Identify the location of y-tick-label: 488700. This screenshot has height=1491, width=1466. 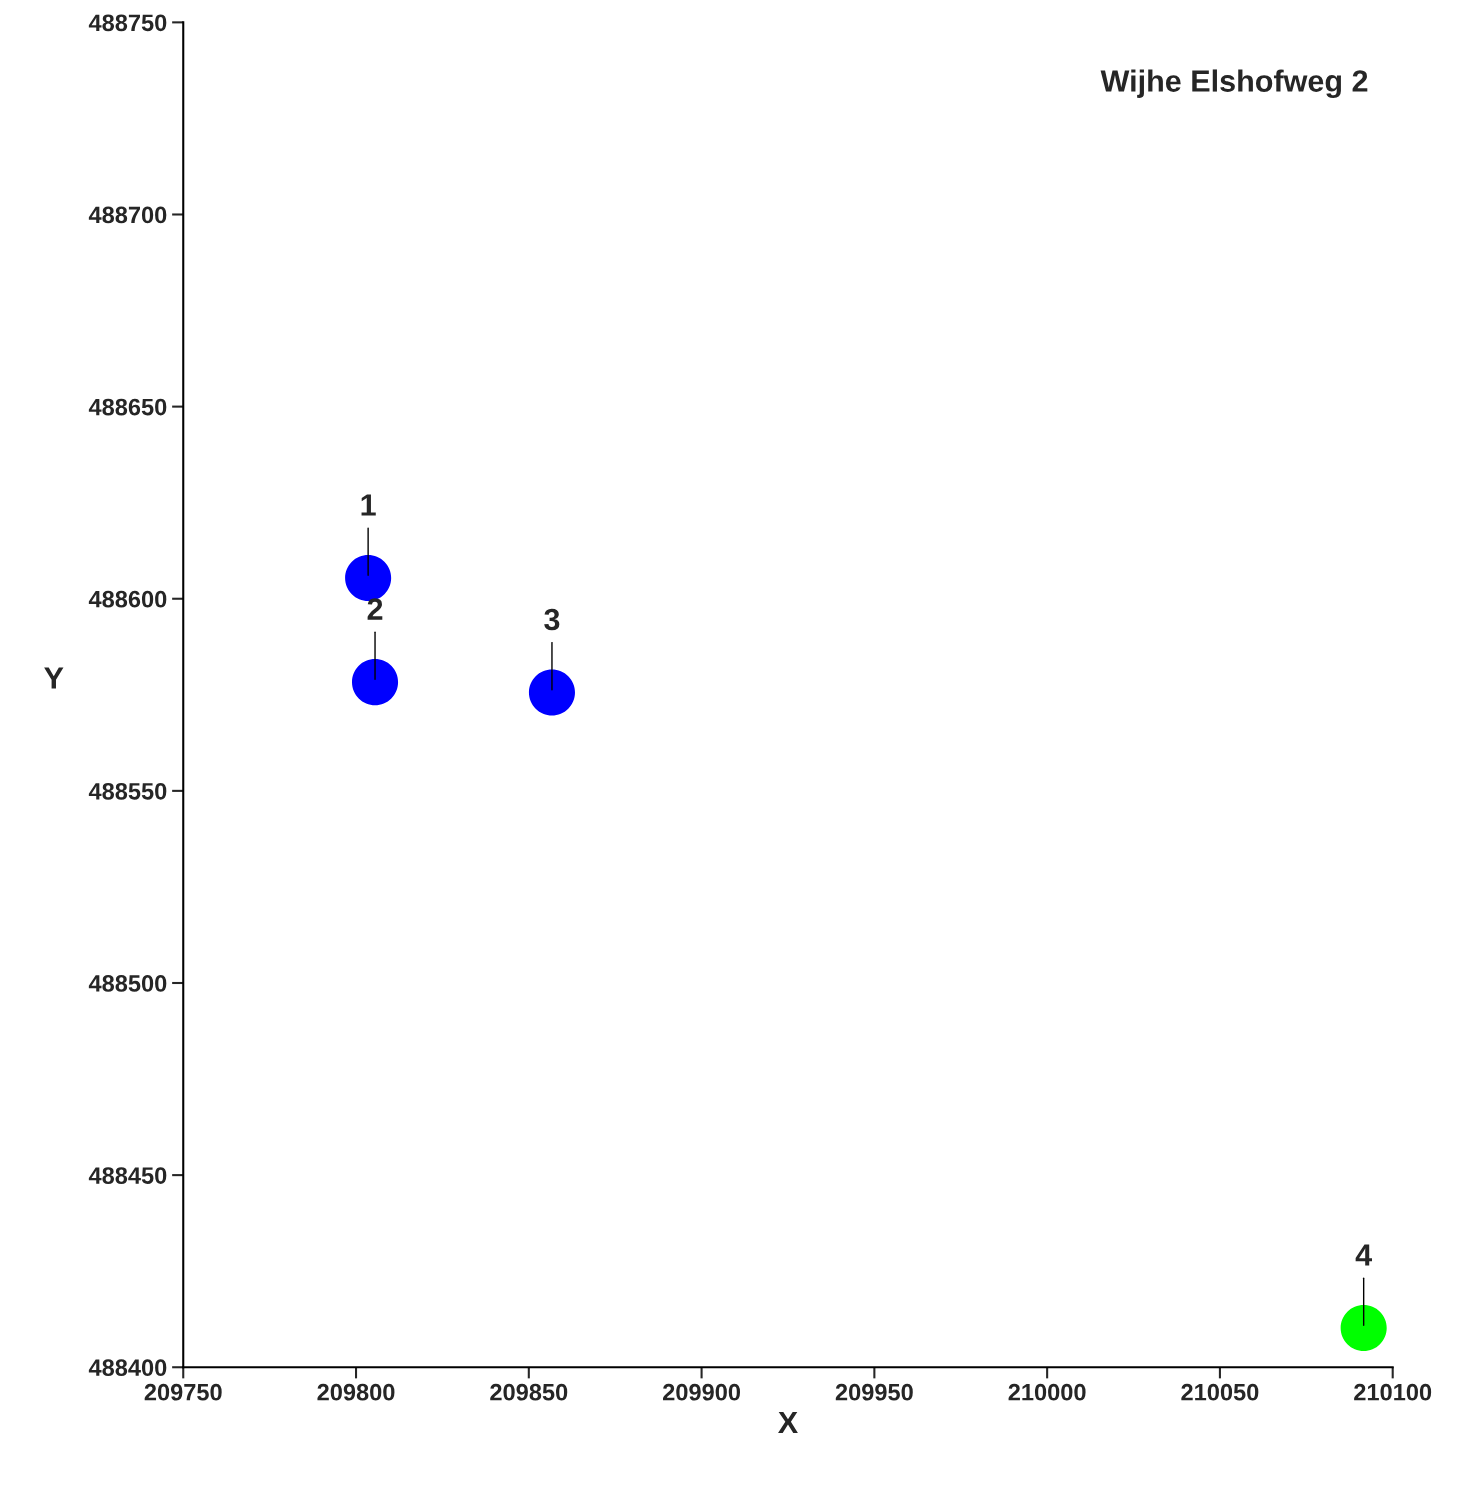
(127, 215).